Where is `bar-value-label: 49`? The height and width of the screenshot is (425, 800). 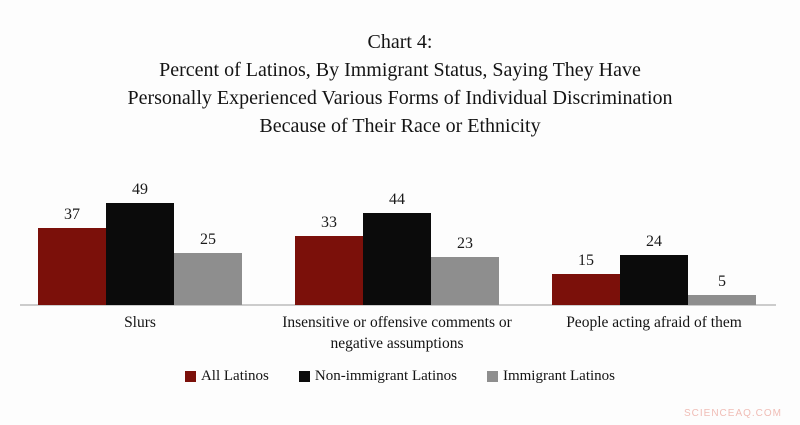 bar-value-label: 49 is located at coordinates (140, 189).